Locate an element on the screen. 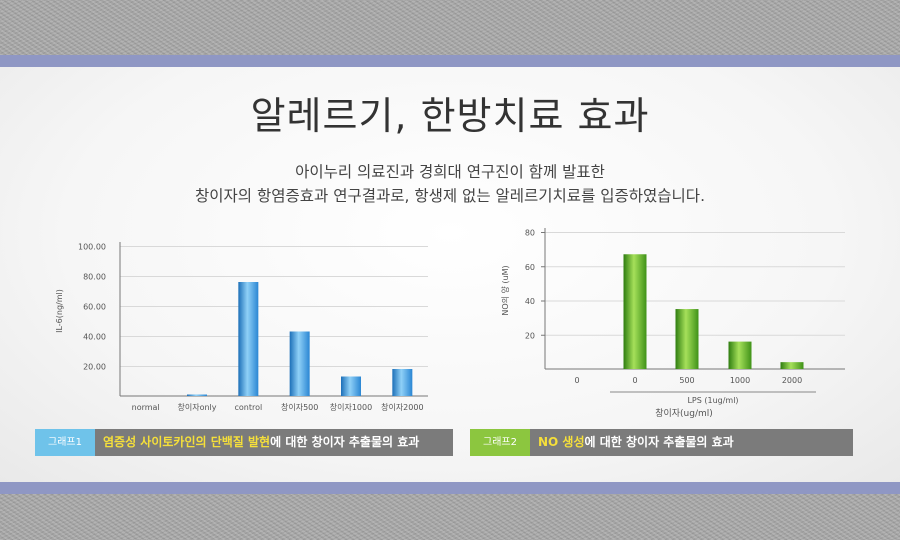 The image size is (900, 540). caption-text-1: 염증성 사이토카인의 단백질 발현에 대한 창이자 추출물의 효과 is located at coordinates (261, 442).